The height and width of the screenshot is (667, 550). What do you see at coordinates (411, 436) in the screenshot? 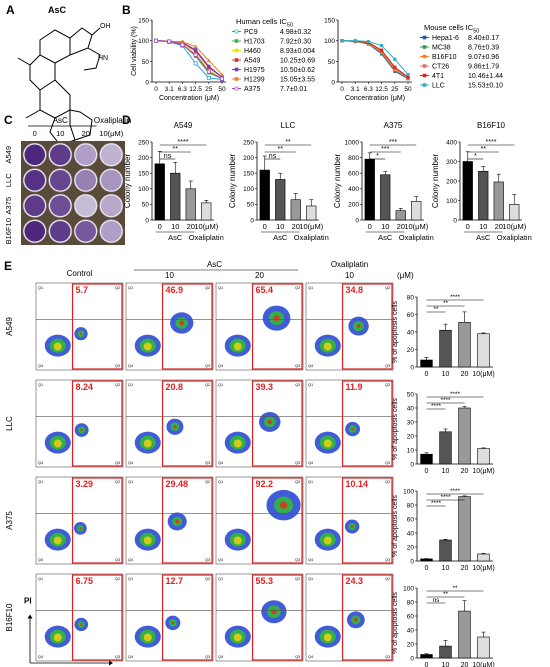
I see `y-tick-label: 20` at bounding box center [411, 436].